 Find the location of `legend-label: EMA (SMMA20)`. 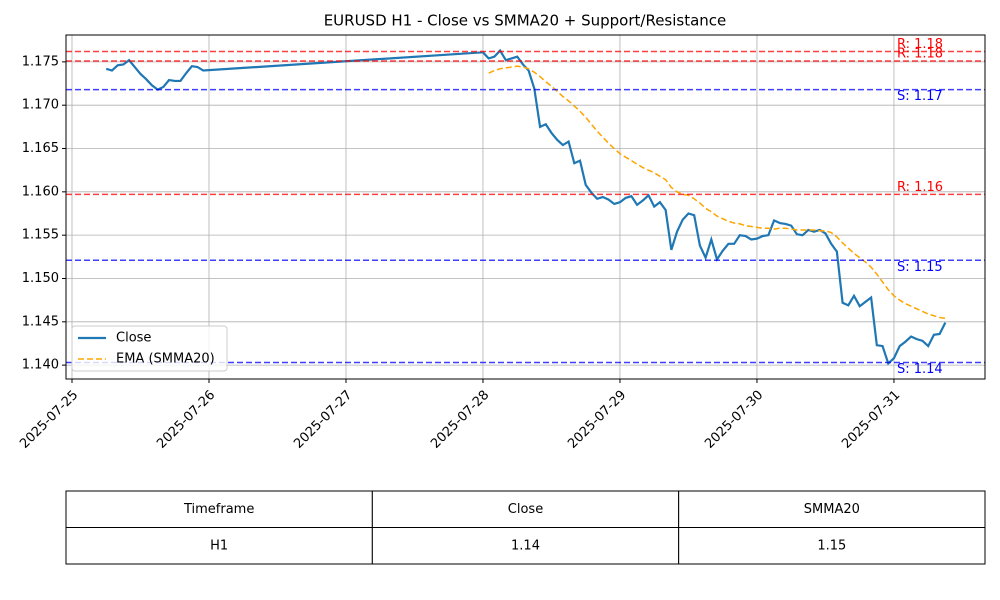

legend-label: EMA (SMMA20) is located at coordinates (165, 359).